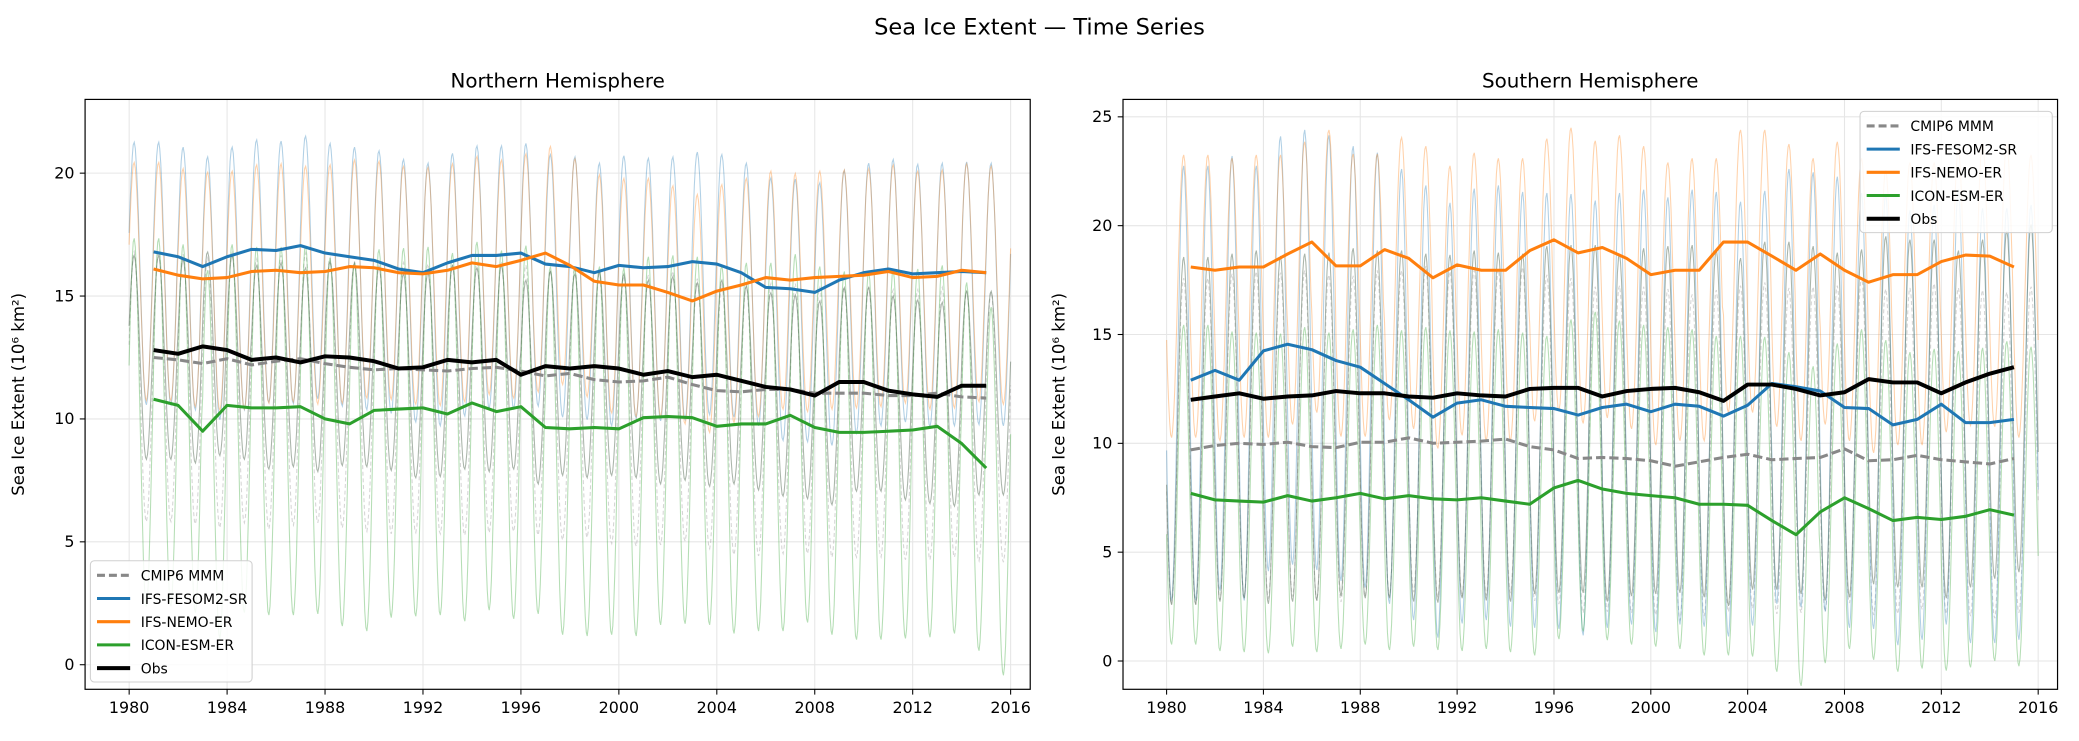 The width and height of the screenshot is (2079, 741). Describe the element at coordinates (1102, 116) in the screenshot. I see `y-tick-label: 25` at that location.